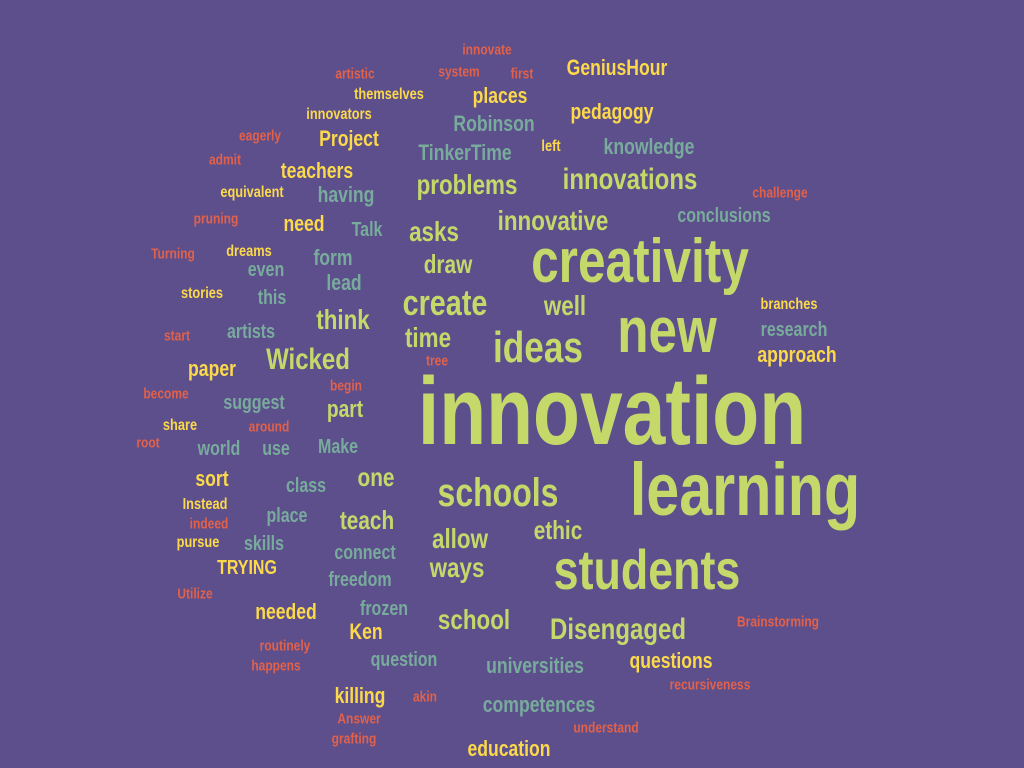 This screenshot has width=1024, height=768. Describe the element at coordinates (264, 544) in the screenshot. I see `word-skills: skills` at that location.